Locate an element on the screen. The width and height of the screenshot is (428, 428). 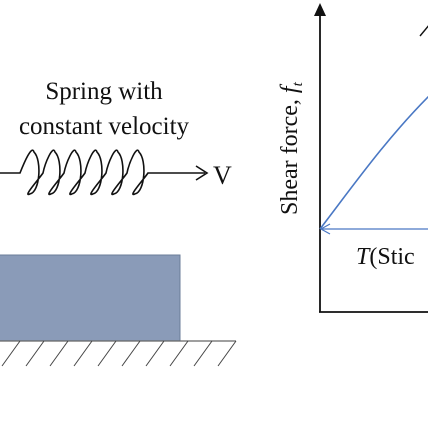
velocity-arrowhead-icon is located at coordinates (202, 173).